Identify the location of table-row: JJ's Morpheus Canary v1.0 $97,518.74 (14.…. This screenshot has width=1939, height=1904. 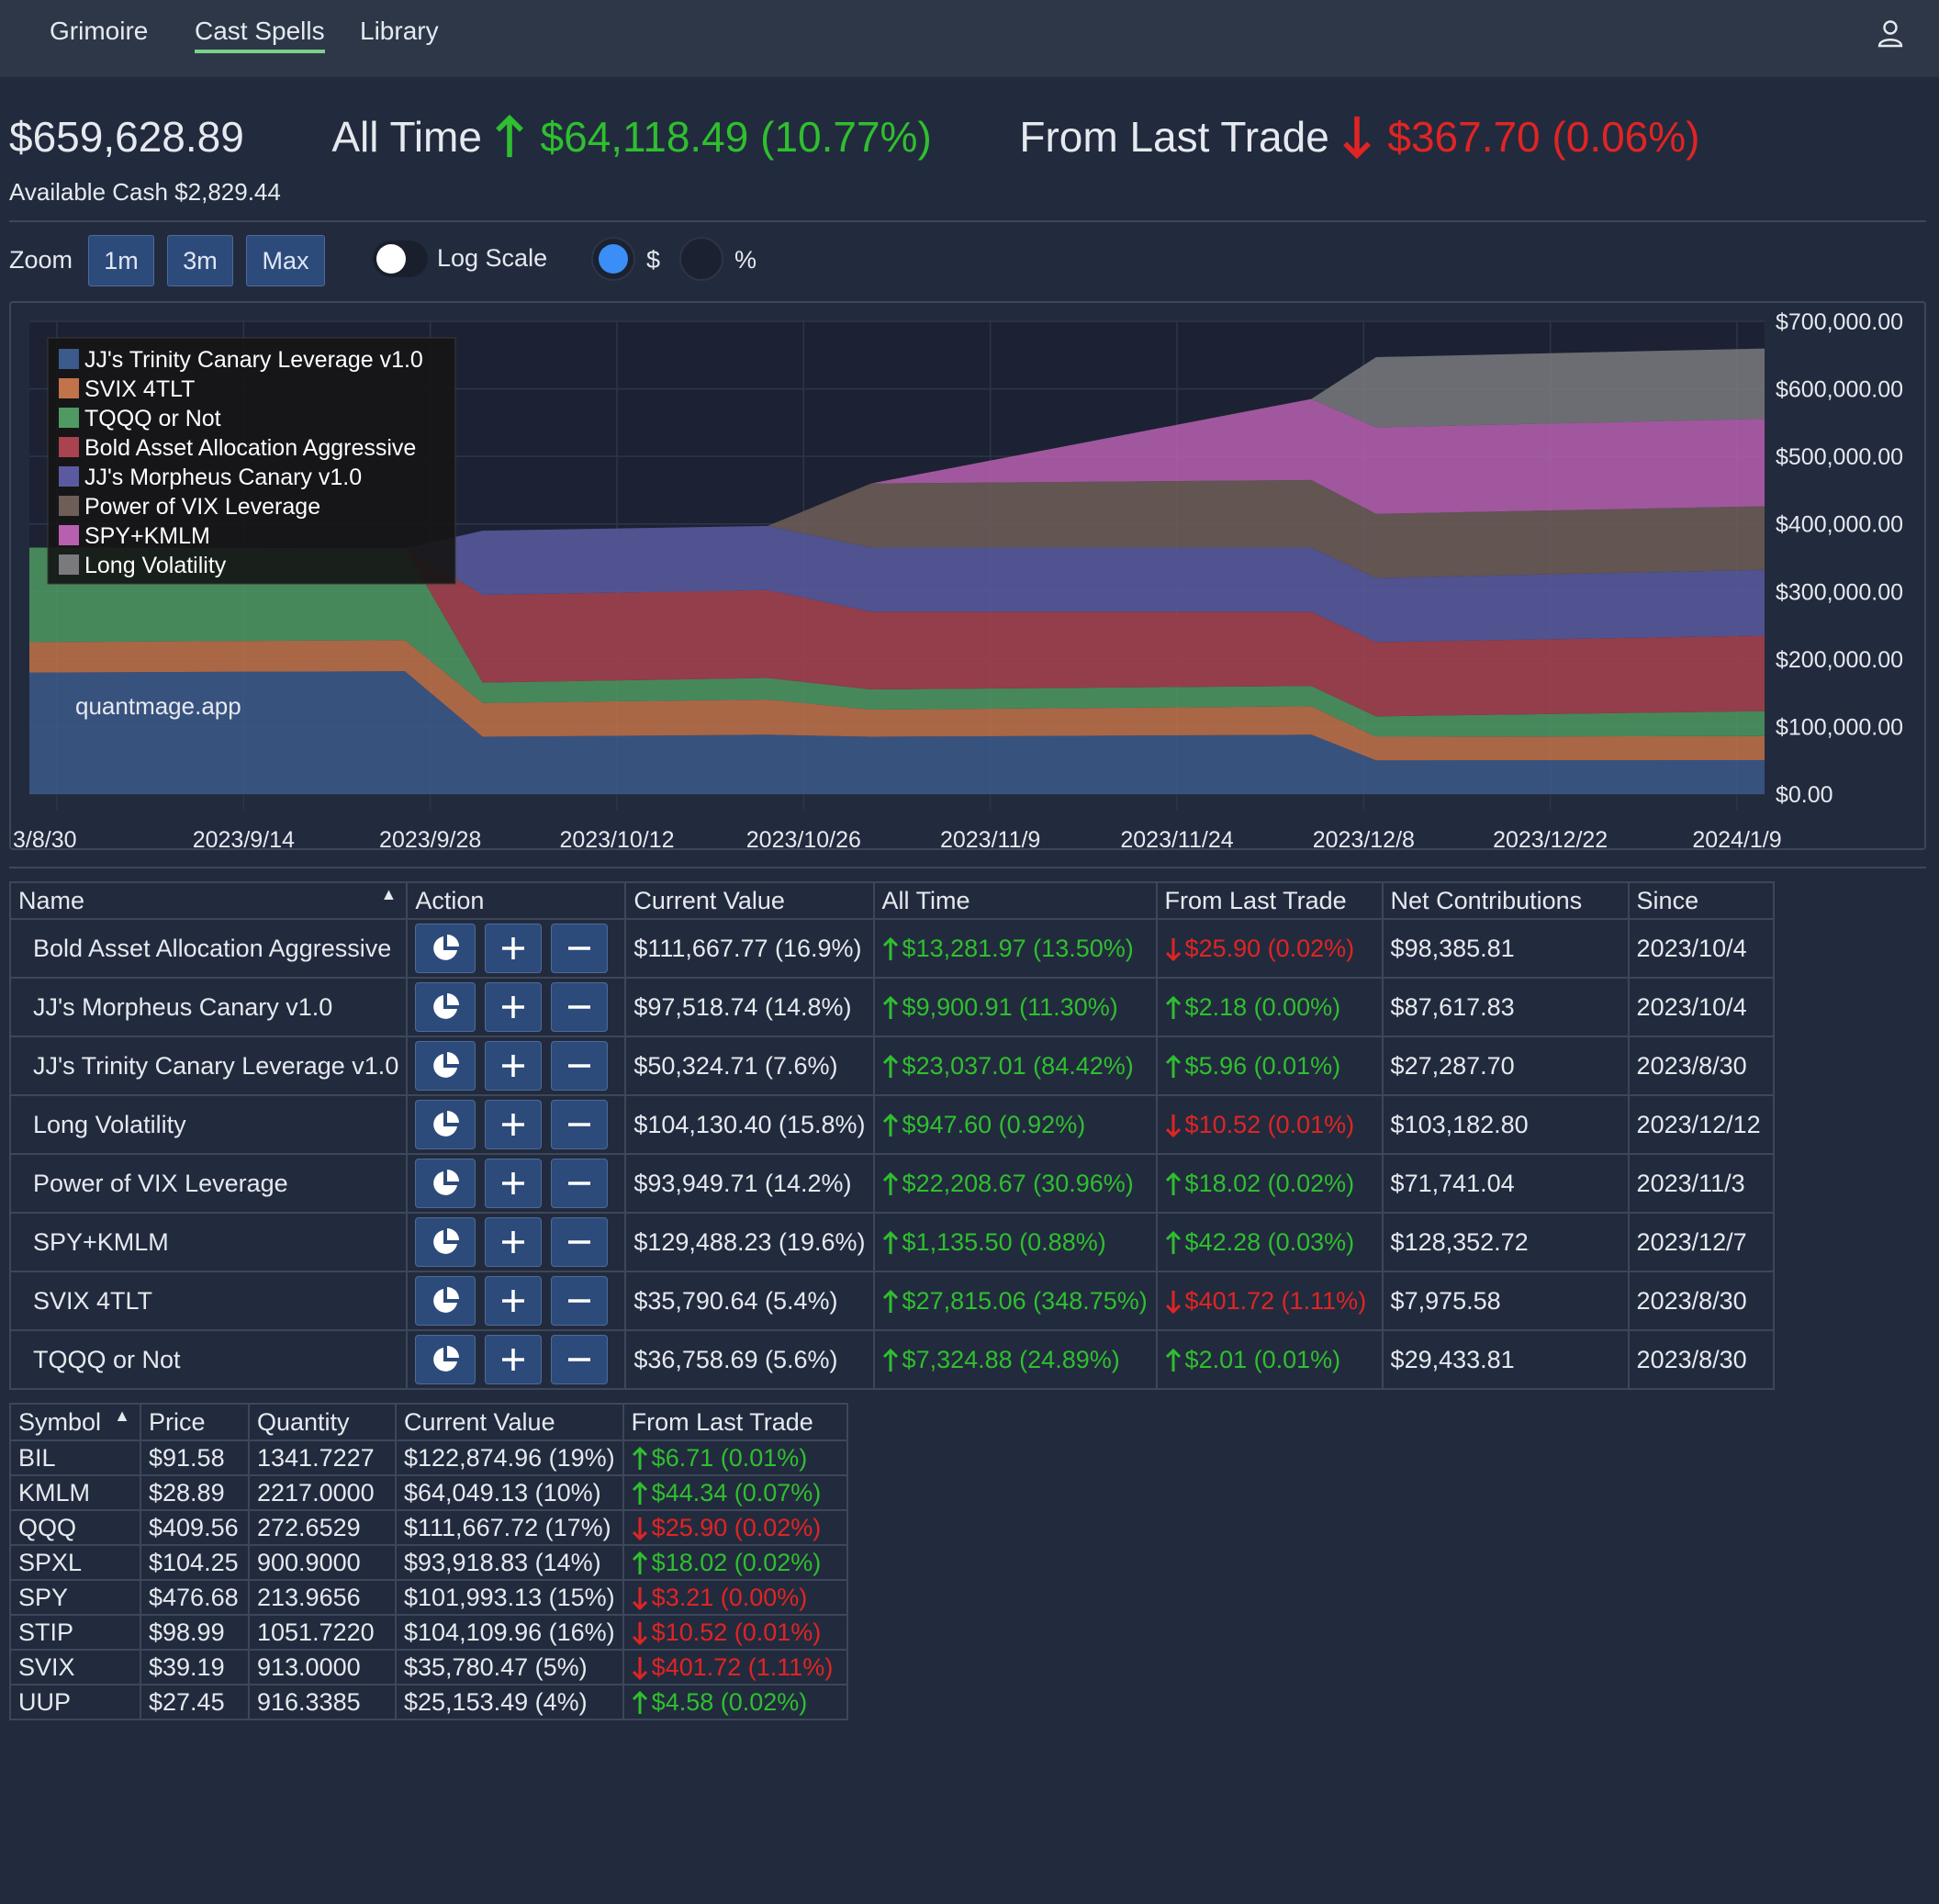
(892, 1007).